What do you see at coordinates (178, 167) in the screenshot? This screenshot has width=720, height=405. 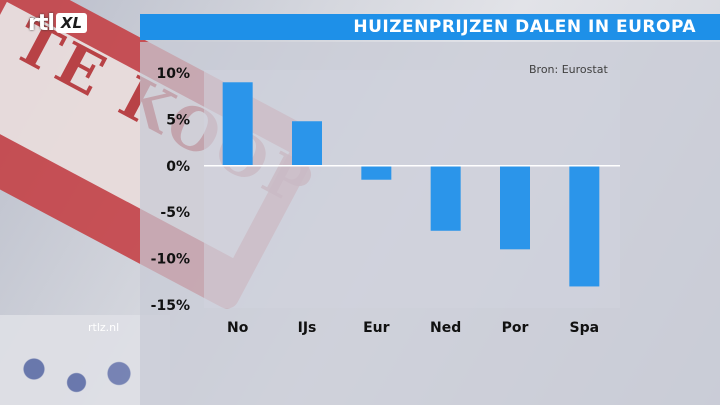 I see `y-tick-label: 0%` at bounding box center [178, 167].